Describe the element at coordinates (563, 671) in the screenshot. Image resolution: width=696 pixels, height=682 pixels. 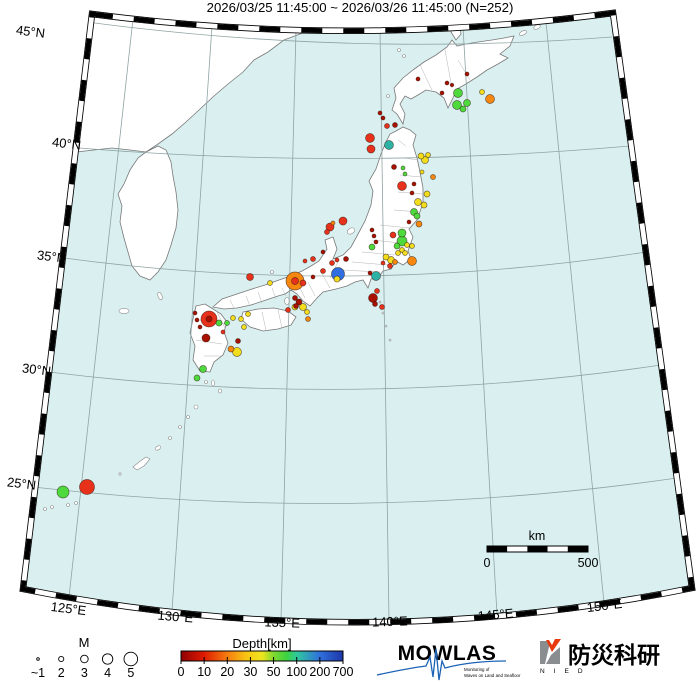
I see `nied-acronym: N I E D` at that location.